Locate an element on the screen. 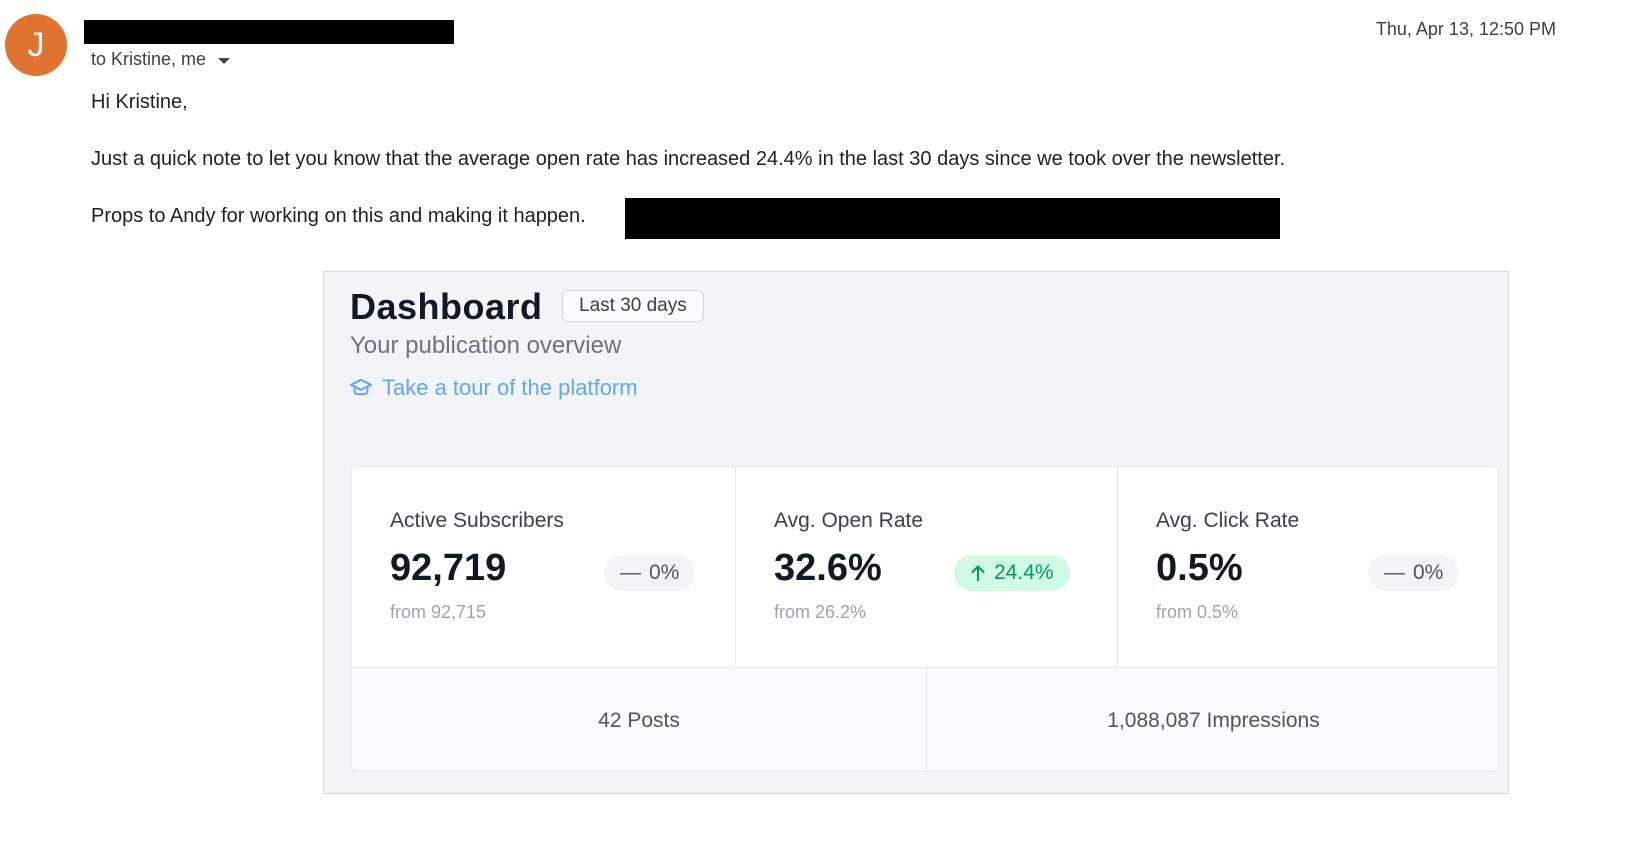  impressions-count: 1,088,087 Impressions is located at coordinates (1212, 719).